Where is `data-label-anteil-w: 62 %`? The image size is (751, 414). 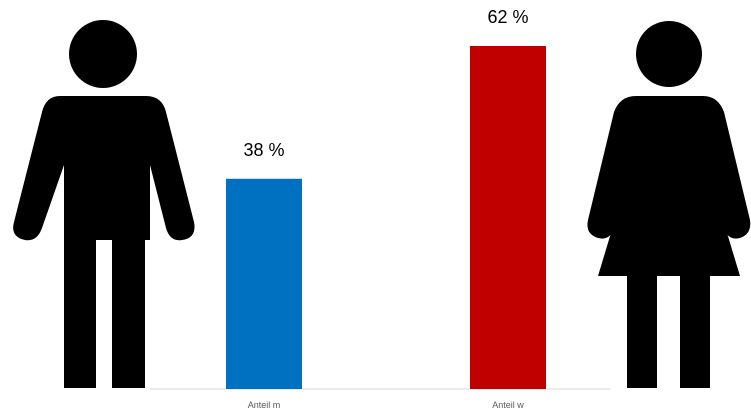 data-label-anteil-w: 62 % is located at coordinates (507, 17).